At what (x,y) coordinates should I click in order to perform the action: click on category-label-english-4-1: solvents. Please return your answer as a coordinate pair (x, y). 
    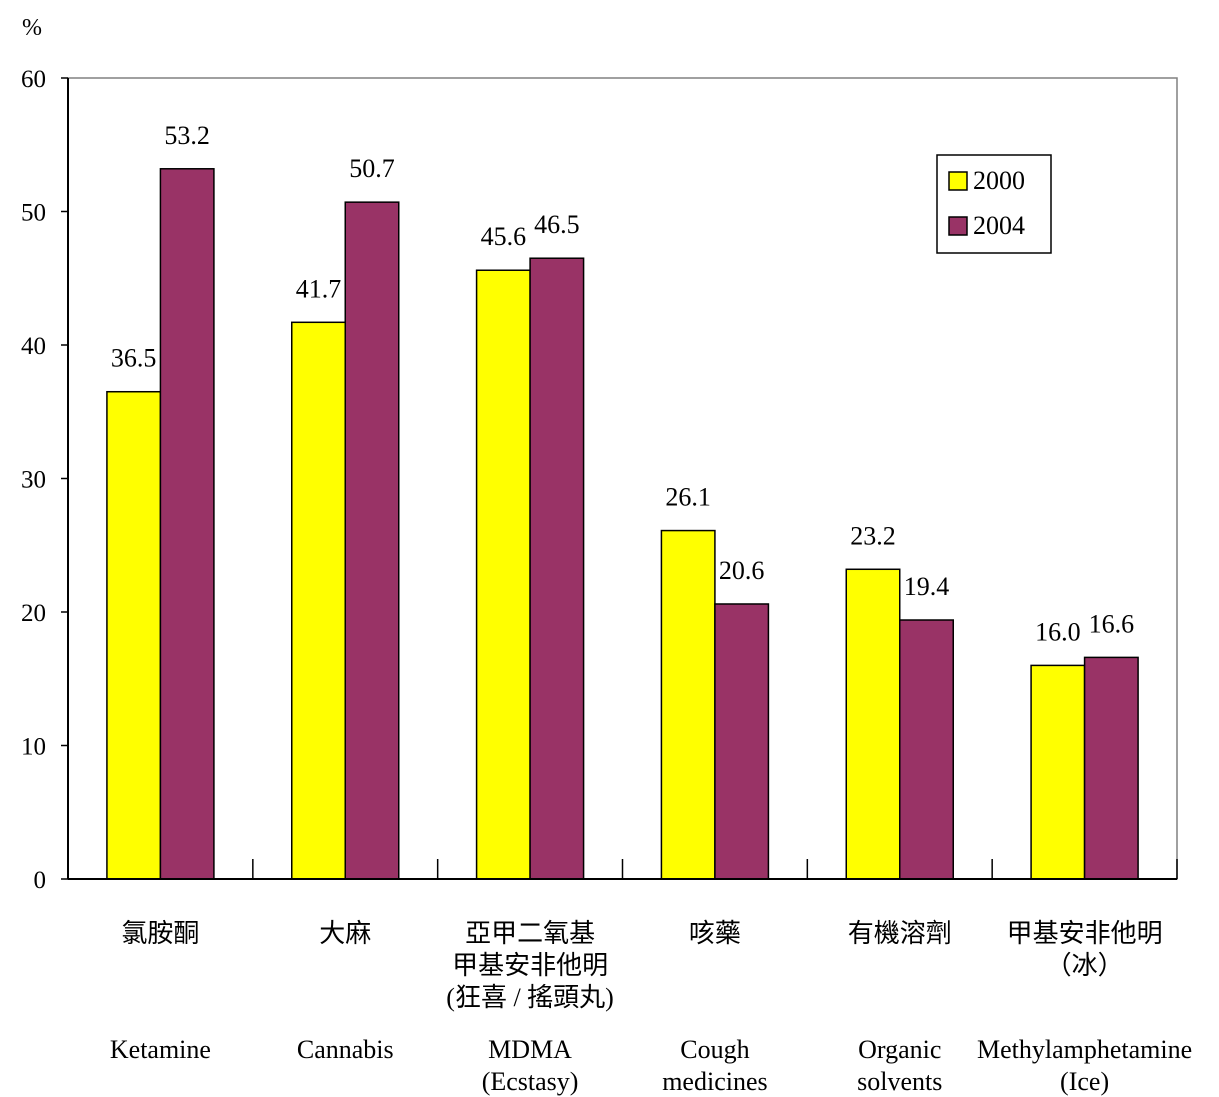
    Looking at the image, I should click on (899, 1081).